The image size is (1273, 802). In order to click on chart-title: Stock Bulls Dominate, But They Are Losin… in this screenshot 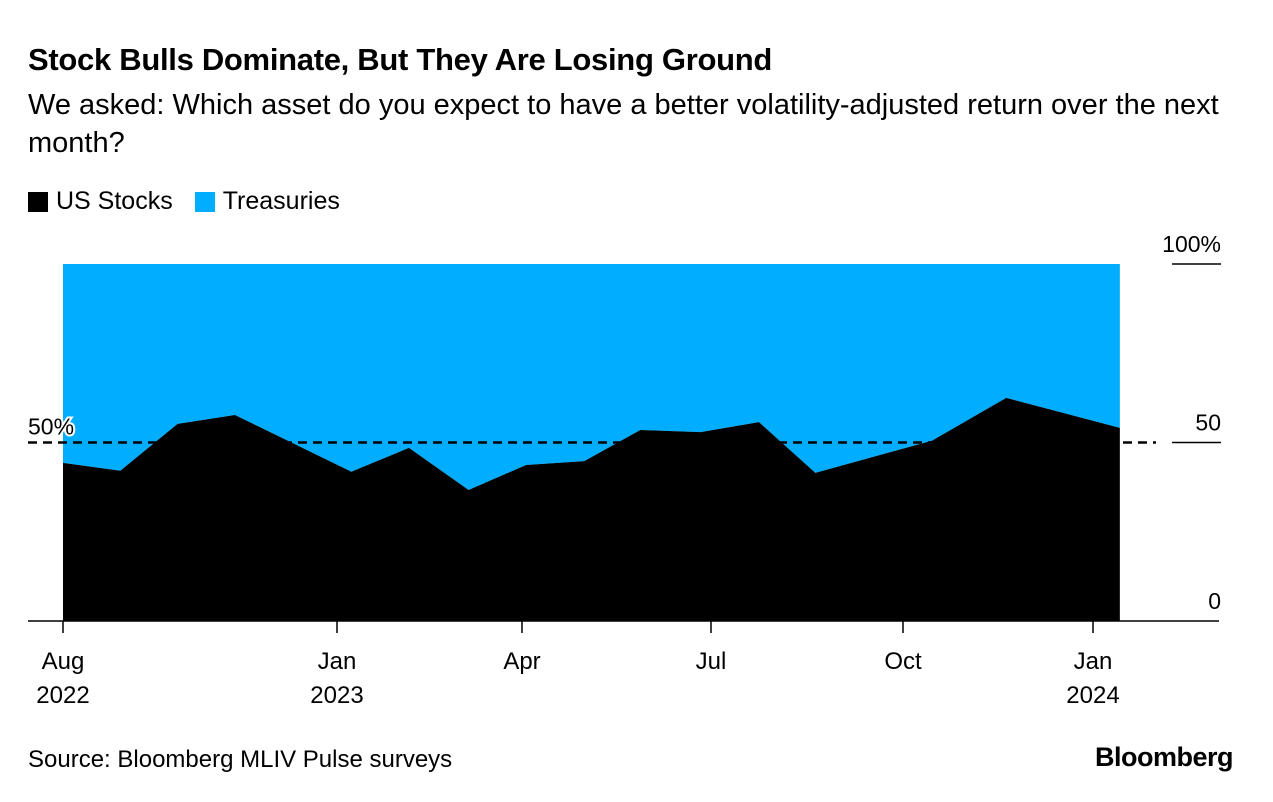, I will do `click(400, 59)`.